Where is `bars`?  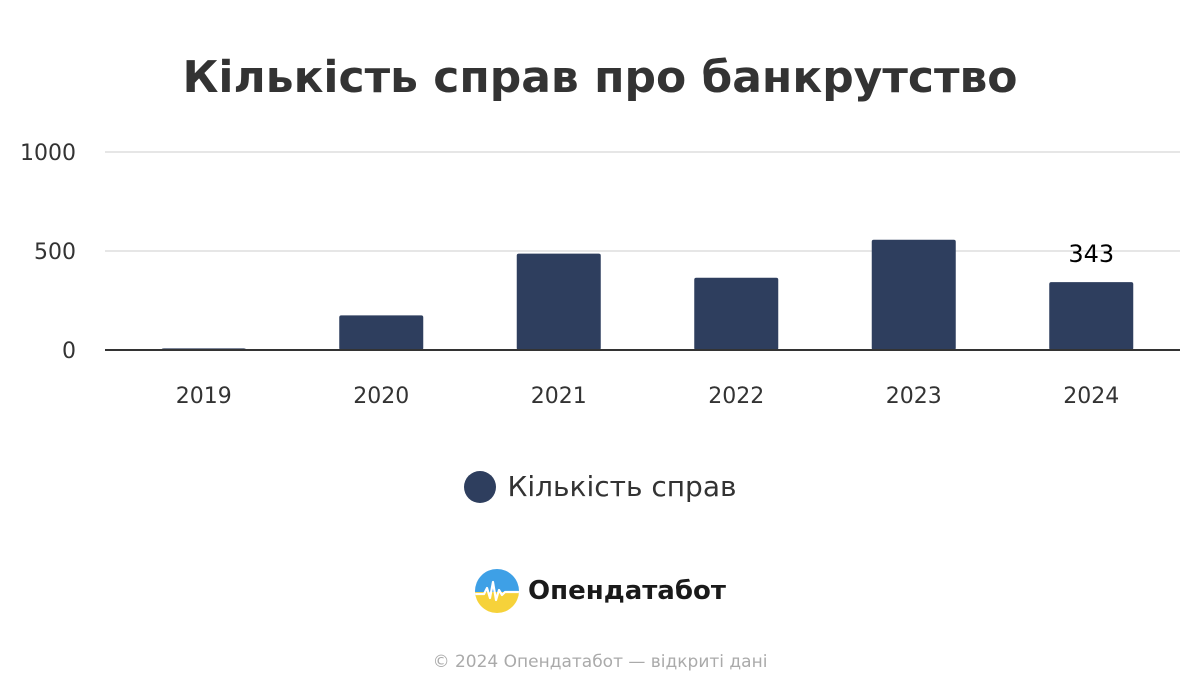 bars is located at coordinates (647, 294).